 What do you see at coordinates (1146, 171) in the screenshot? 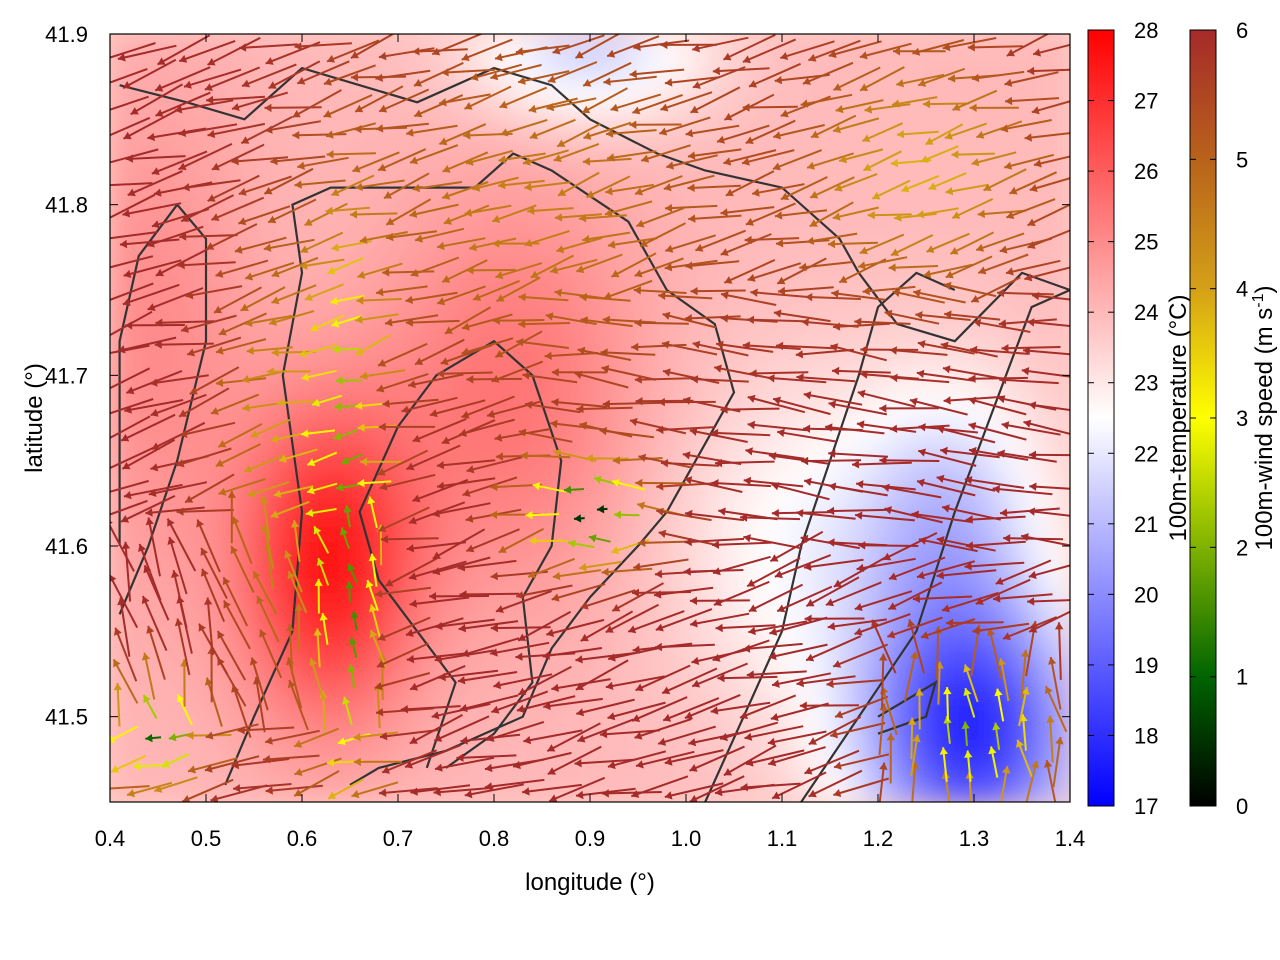
I see `colorbar-tick-label: 26` at bounding box center [1146, 171].